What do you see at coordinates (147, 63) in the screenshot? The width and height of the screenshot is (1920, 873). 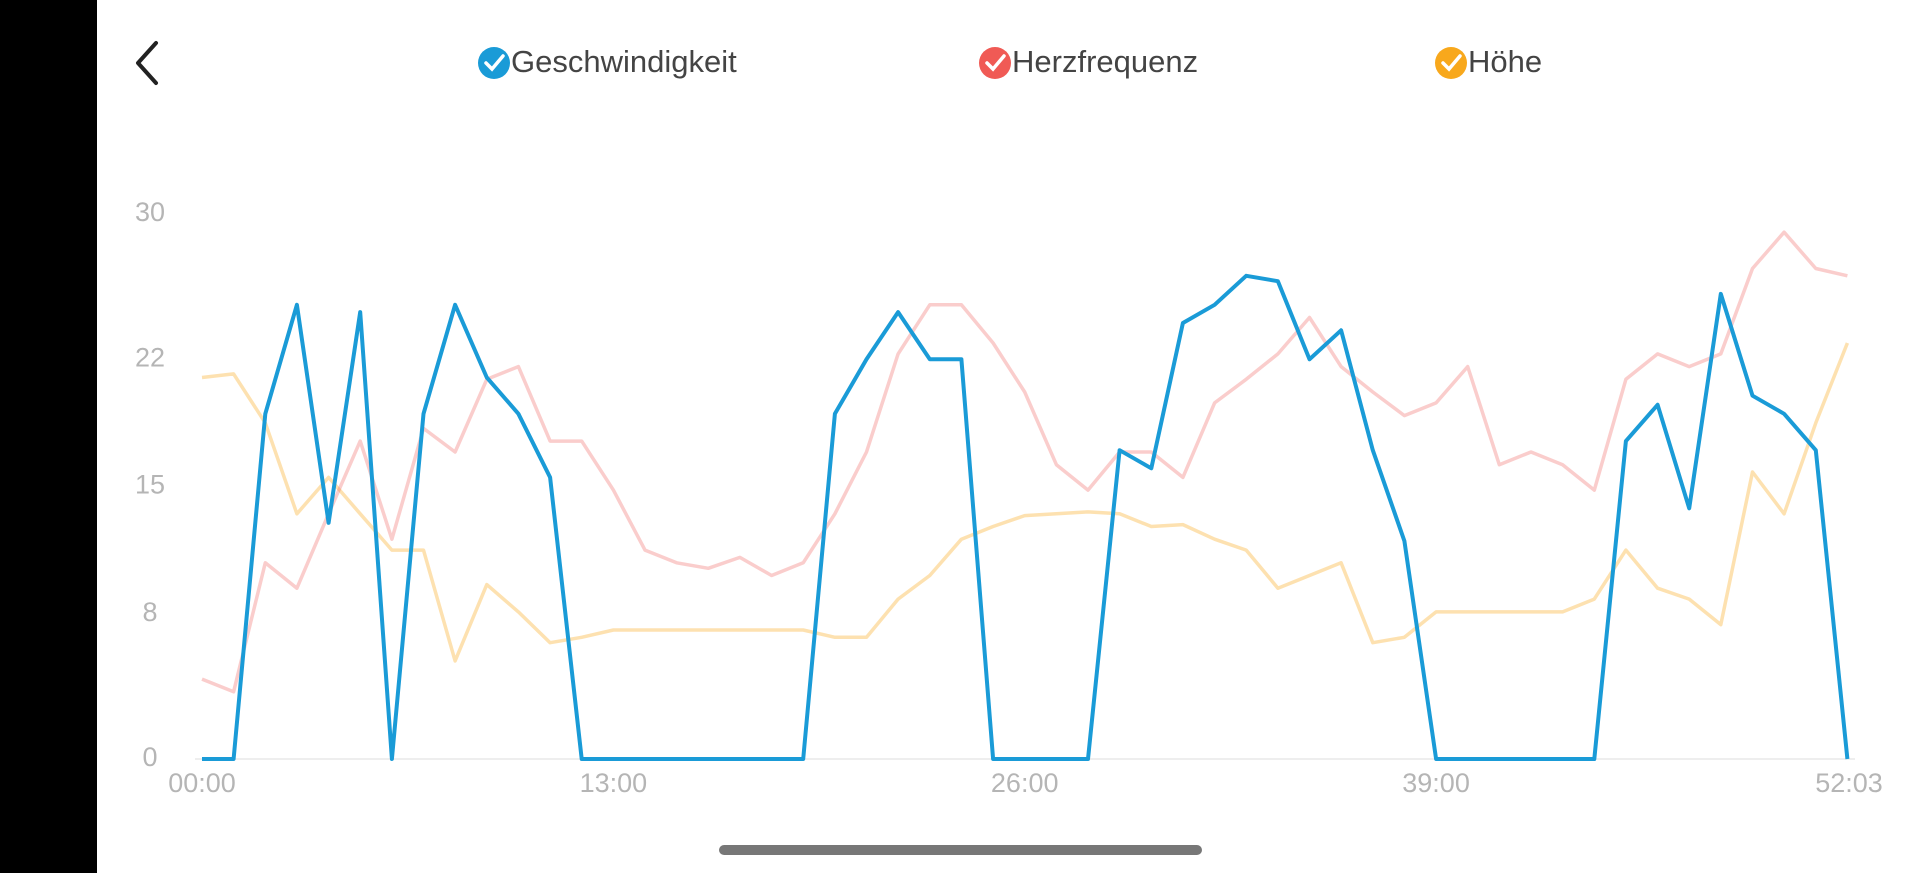 I see `back-button` at bounding box center [147, 63].